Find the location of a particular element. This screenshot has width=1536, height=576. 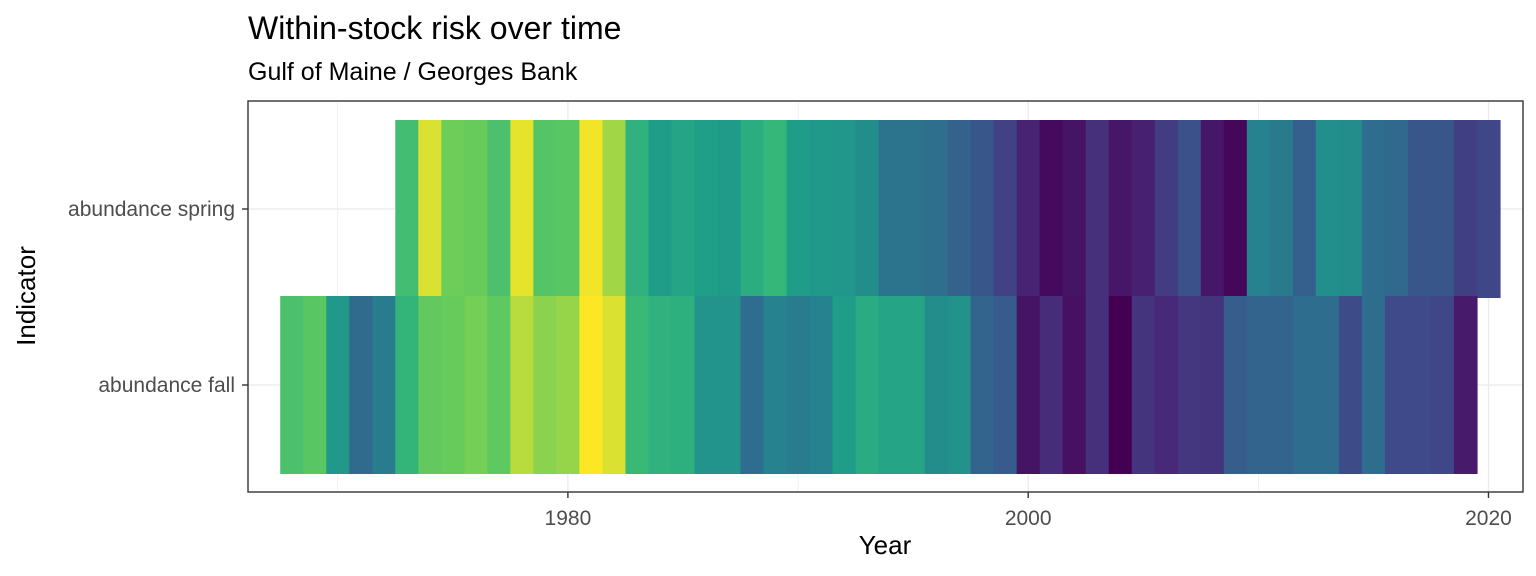

x-tick-label: 2000 is located at coordinates (1028, 518).